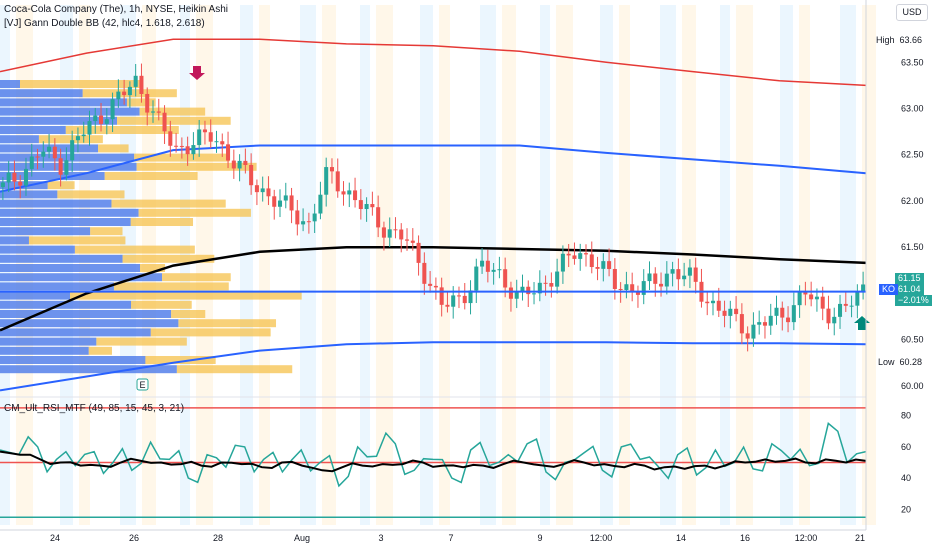 The width and height of the screenshot is (932, 550). What do you see at coordinates (900, 362) in the screenshot?
I see `low-label: Low 60.28` at bounding box center [900, 362].